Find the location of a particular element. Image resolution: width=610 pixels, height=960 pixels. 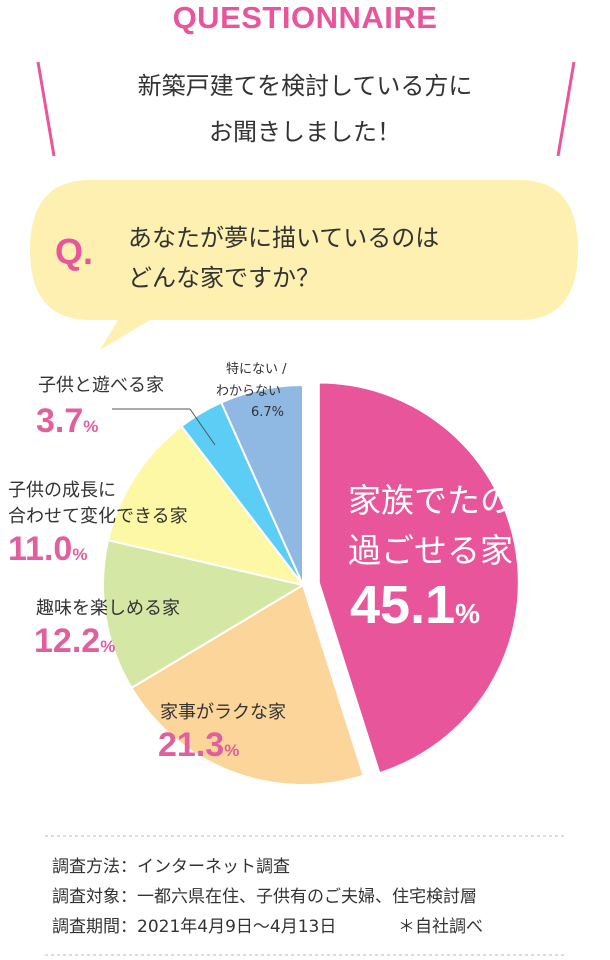

slice-value-none: 6.7% is located at coordinates (268, 412).